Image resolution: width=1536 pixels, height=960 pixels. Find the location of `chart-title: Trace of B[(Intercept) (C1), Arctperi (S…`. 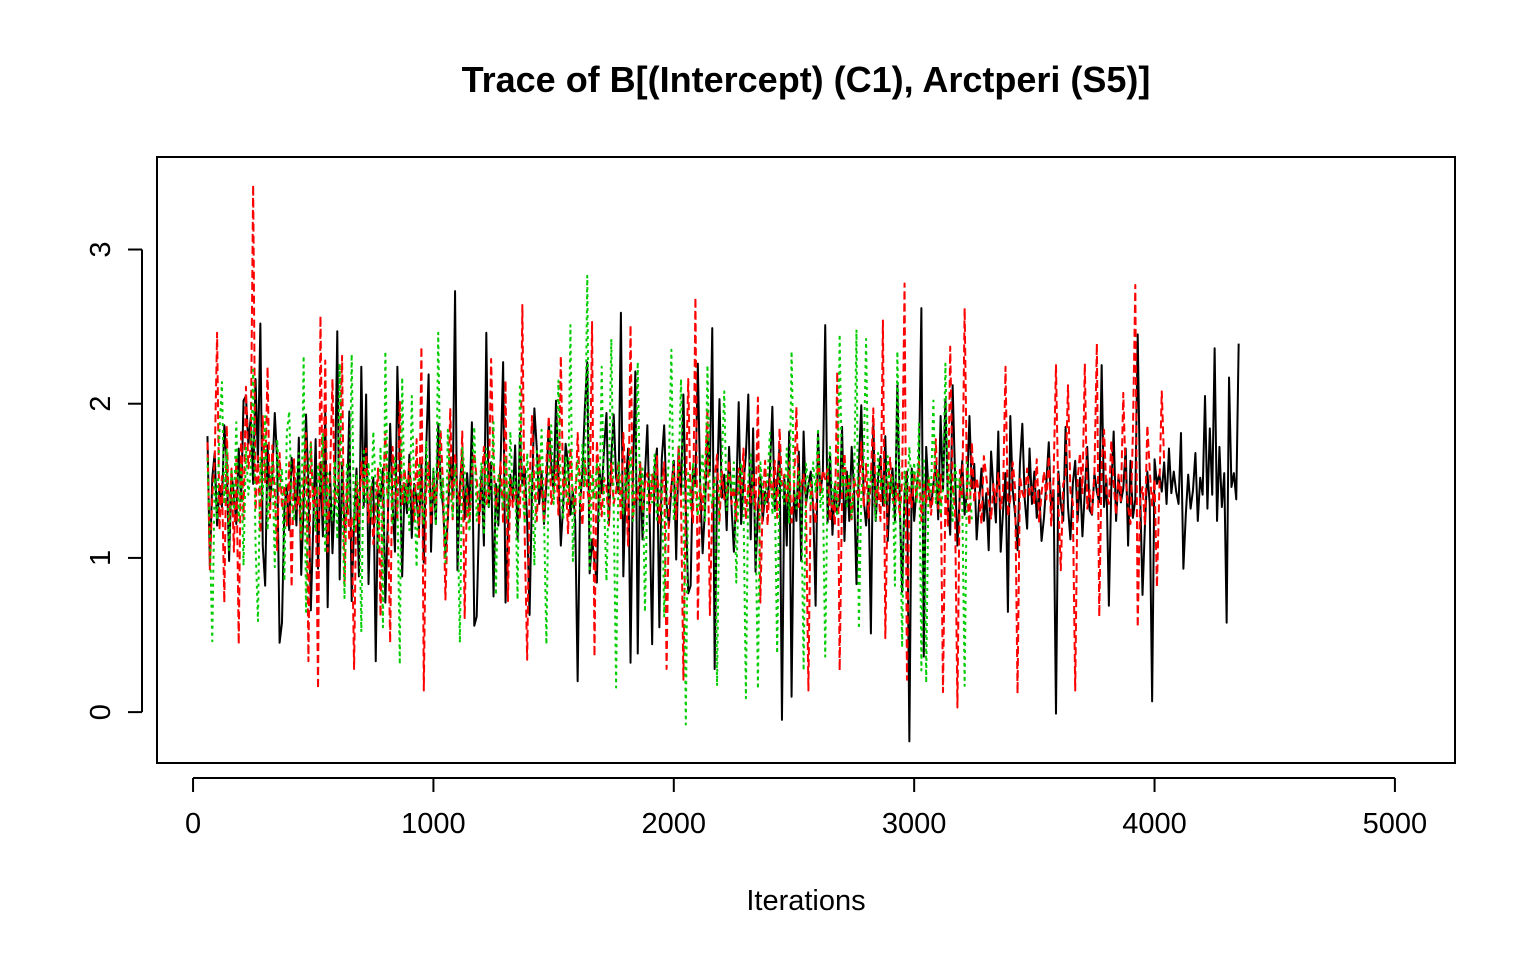

chart-title: Trace of B[(Intercept) (C1), Arctperi (S… is located at coordinates (806, 79).